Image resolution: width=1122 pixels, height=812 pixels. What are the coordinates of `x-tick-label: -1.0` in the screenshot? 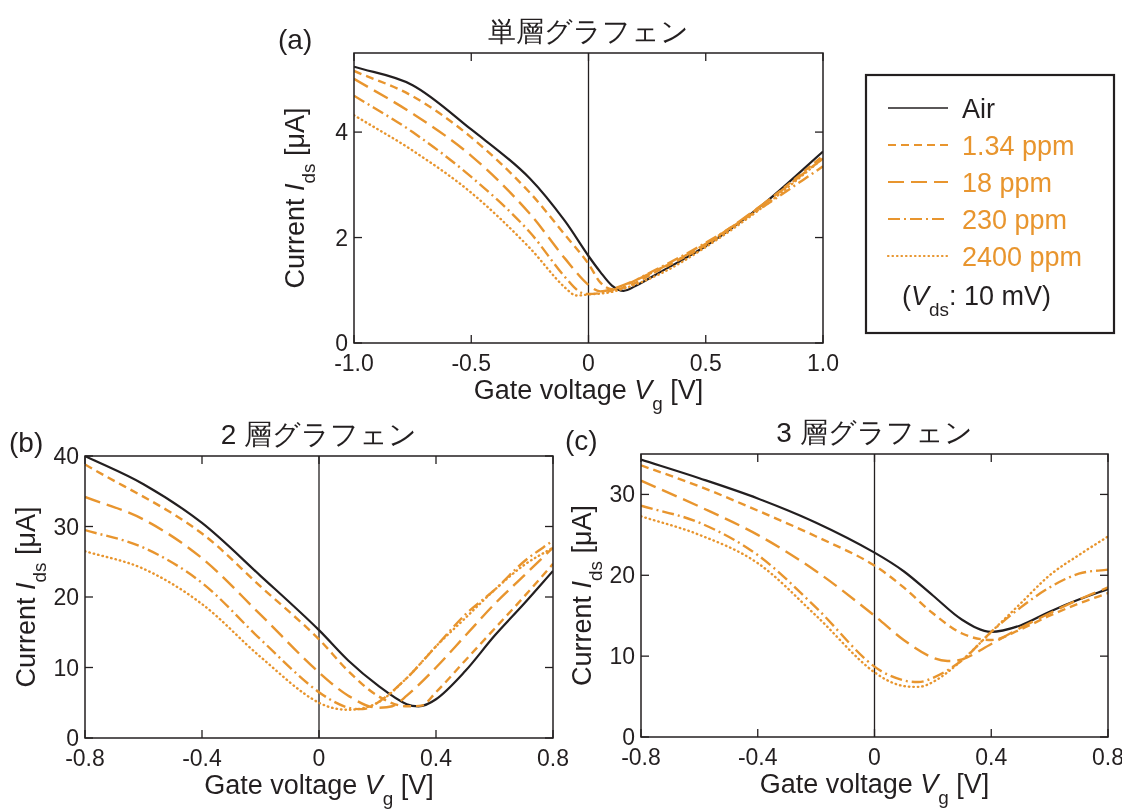 It's located at (354, 363).